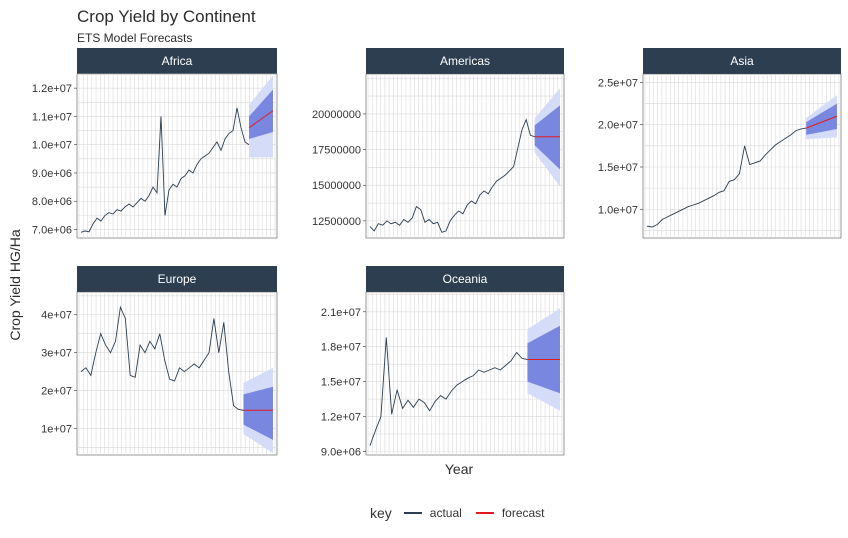 The height and width of the screenshot is (538, 848). Describe the element at coordinates (336, 151) in the screenshot. I see `y-tick-label-americas: 17500000` at that location.